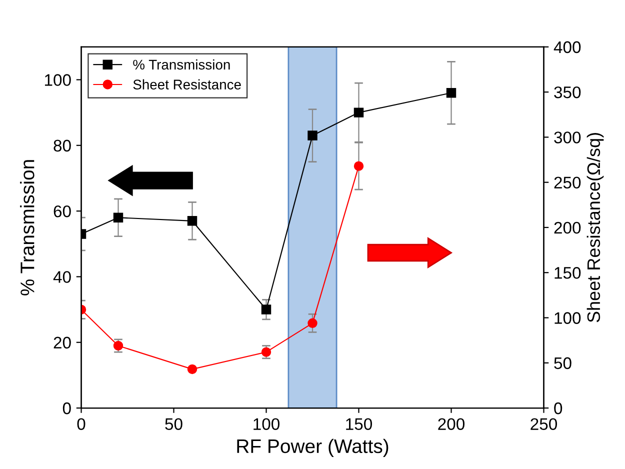 This screenshot has width=625, height=469. I want to click on y-tick-label: 60, so click(62, 211).